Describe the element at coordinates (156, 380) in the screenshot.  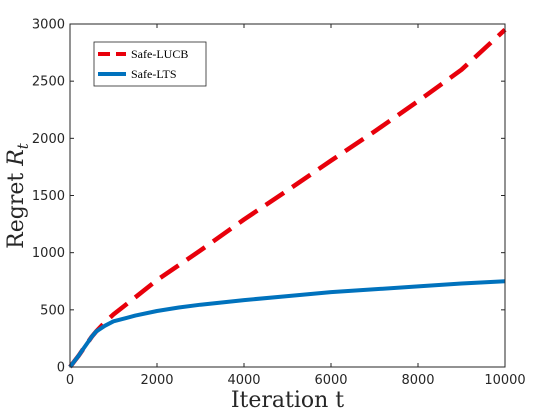
I see `x-tick-label: 2000` at that location.